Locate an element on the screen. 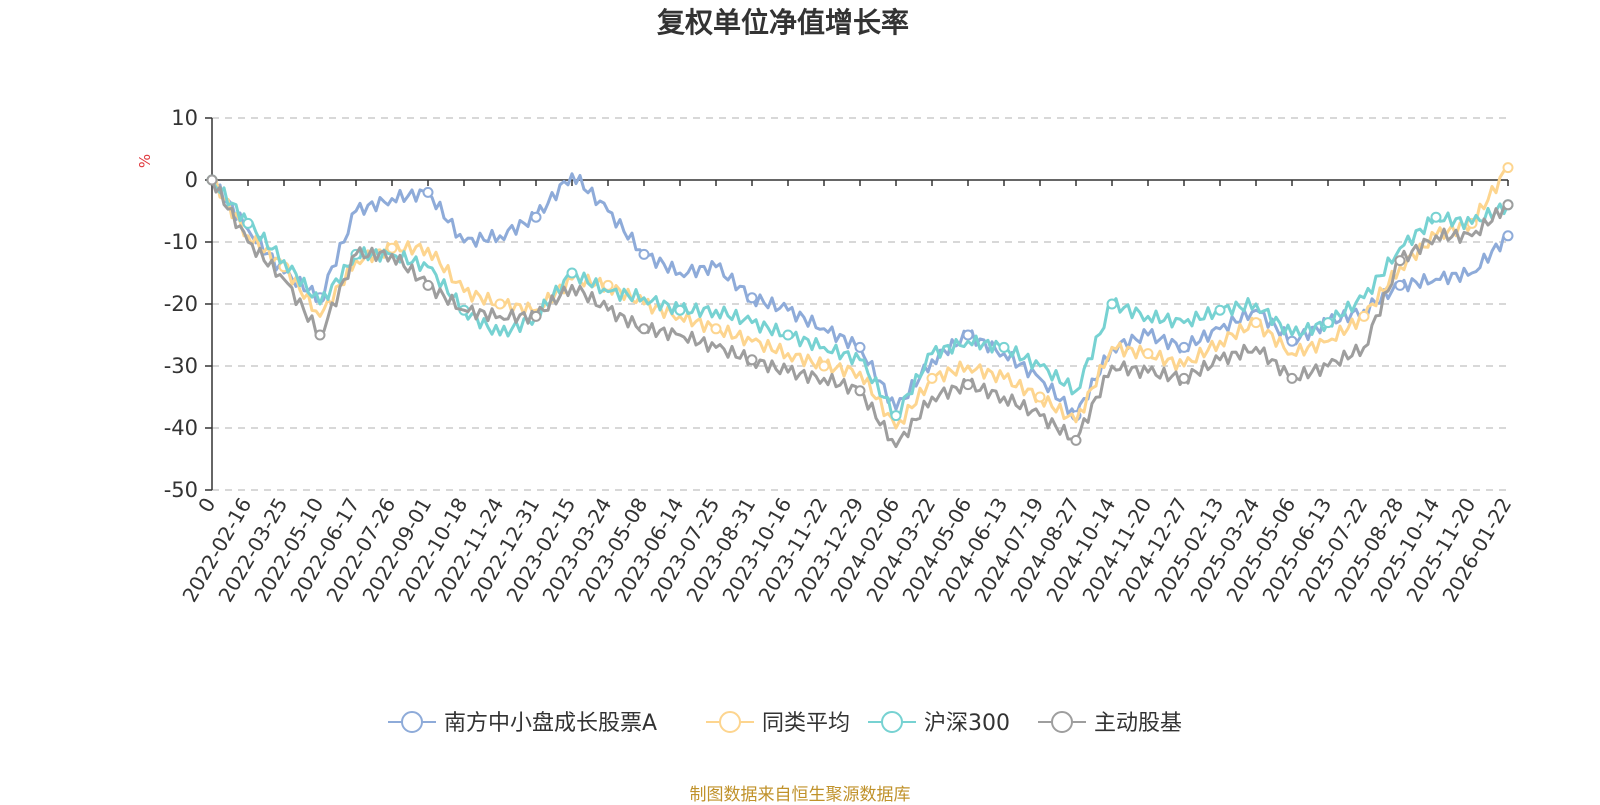  y-tick-label: -20 is located at coordinates (181, 304).